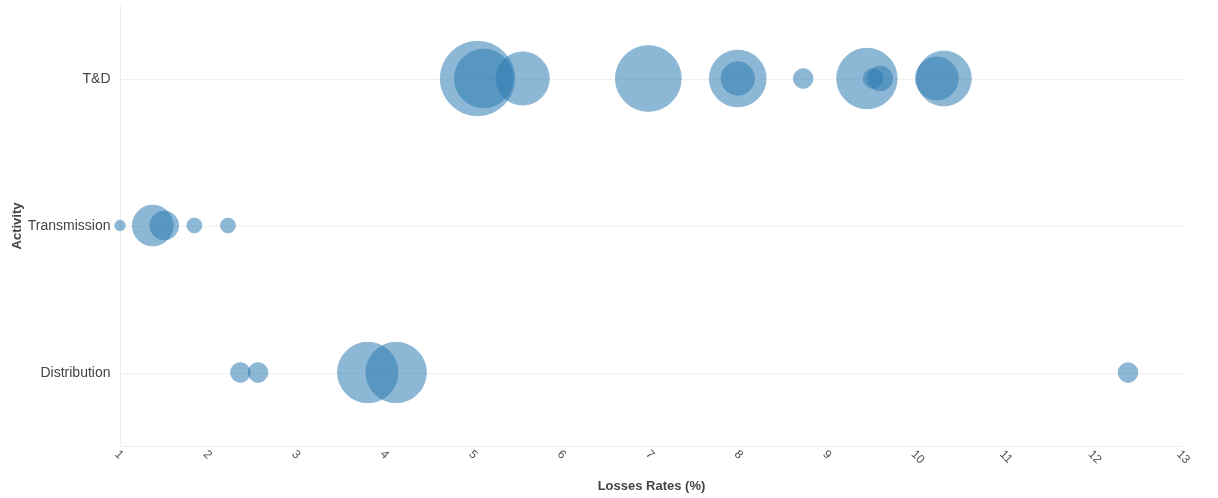 This screenshot has height=498, width=1218. What do you see at coordinates (651, 485) in the screenshot?
I see `x-axis-title: Losses Rates (%)` at bounding box center [651, 485].